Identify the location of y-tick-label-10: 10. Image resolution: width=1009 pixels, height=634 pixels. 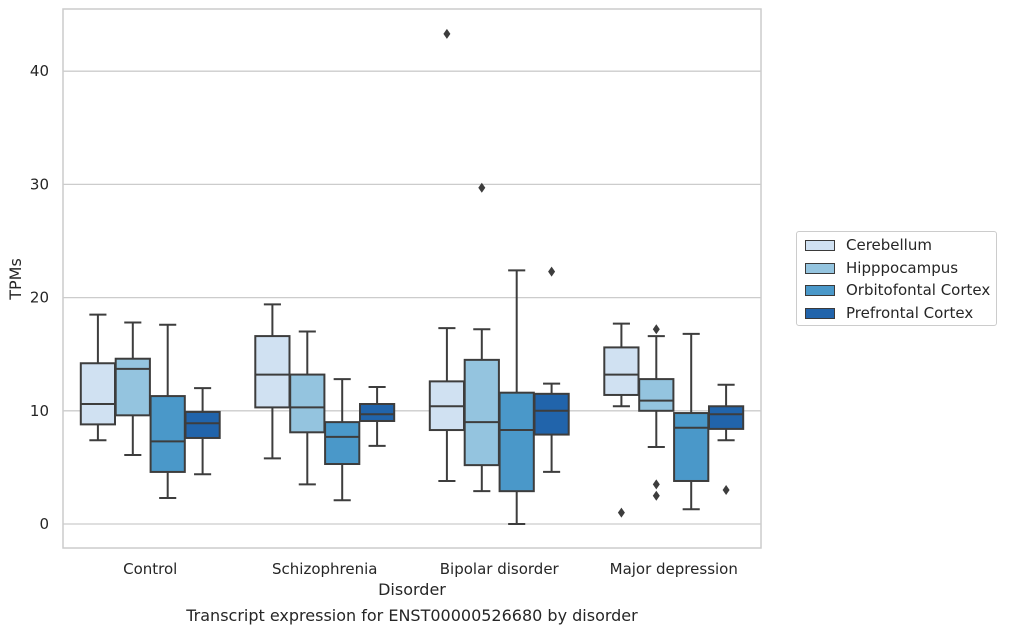
(39, 411).